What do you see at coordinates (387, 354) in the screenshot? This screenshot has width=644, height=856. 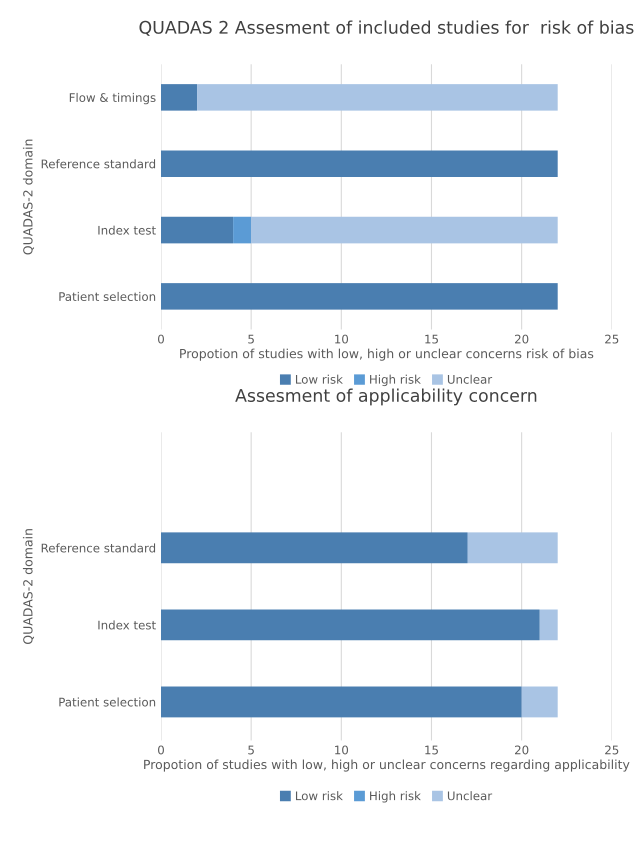 I see `x-axis-title: Propotion of studies with low, high or unclear concerns risk of bias` at bounding box center [387, 354].